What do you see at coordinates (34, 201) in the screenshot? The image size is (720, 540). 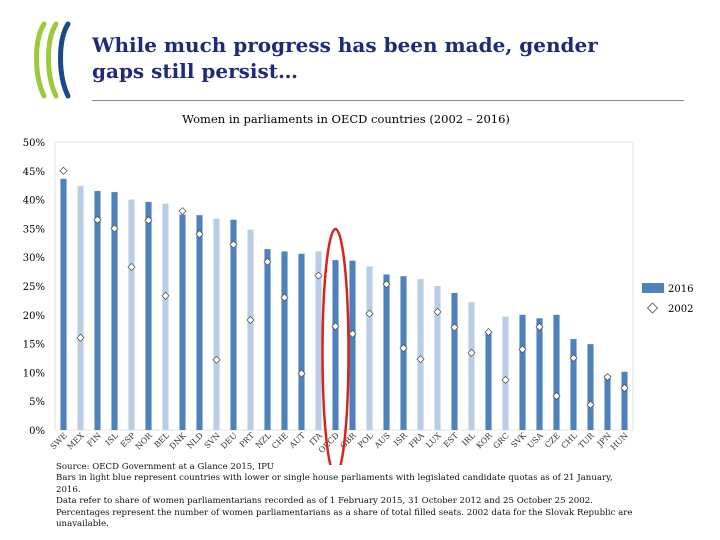 I see `y-tick-label: 40%` at bounding box center [34, 201].